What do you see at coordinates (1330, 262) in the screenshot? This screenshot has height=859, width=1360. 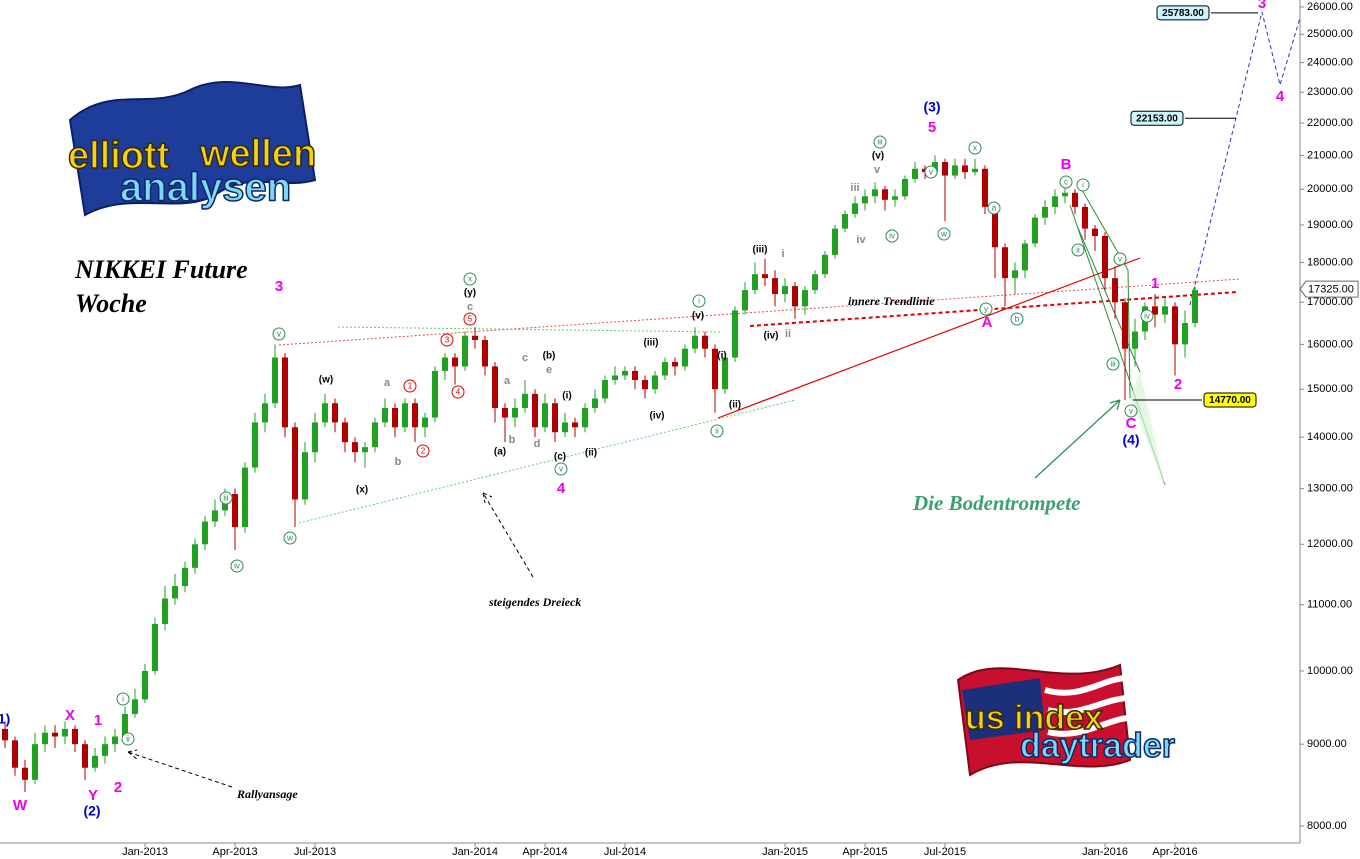 I see `y-tick-label: 18000.00` at bounding box center [1330, 262].